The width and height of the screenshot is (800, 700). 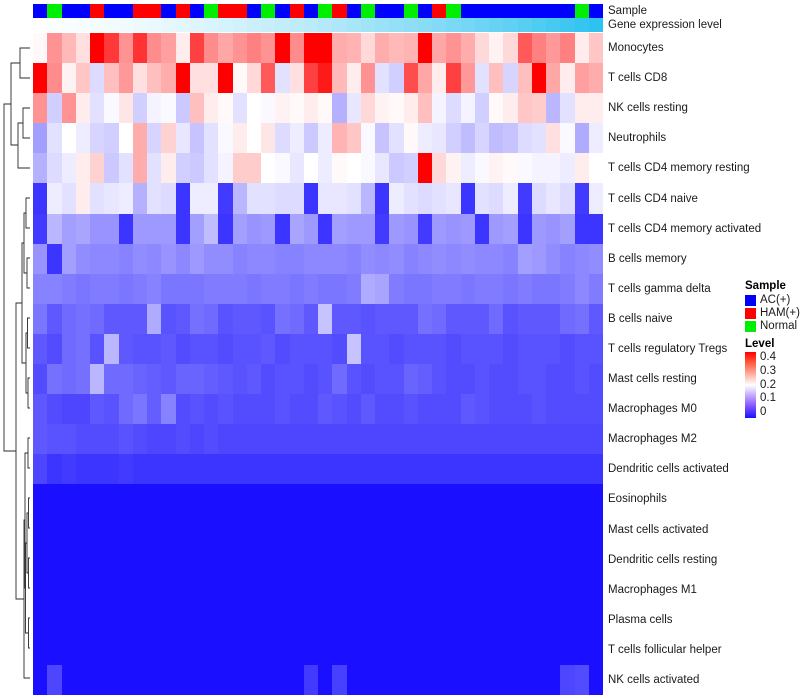 What do you see at coordinates (318, 25) in the screenshot?
I see `gene-expression-annotation-bar` at bounding box center [318, 25].